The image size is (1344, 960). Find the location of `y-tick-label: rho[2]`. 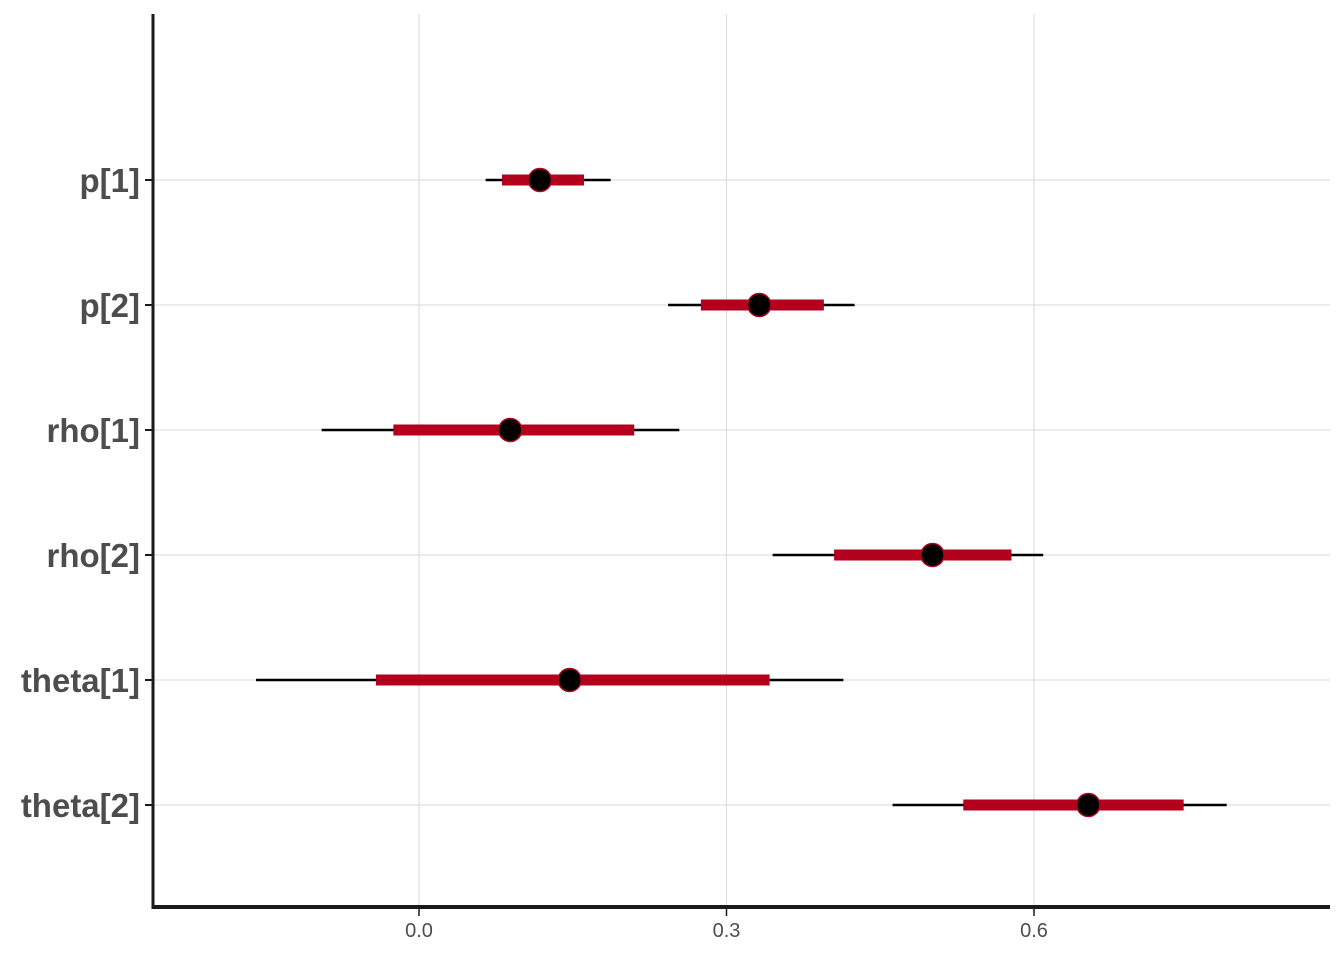

y-tick-label: rho[2] is located at coordinates (94, 555).